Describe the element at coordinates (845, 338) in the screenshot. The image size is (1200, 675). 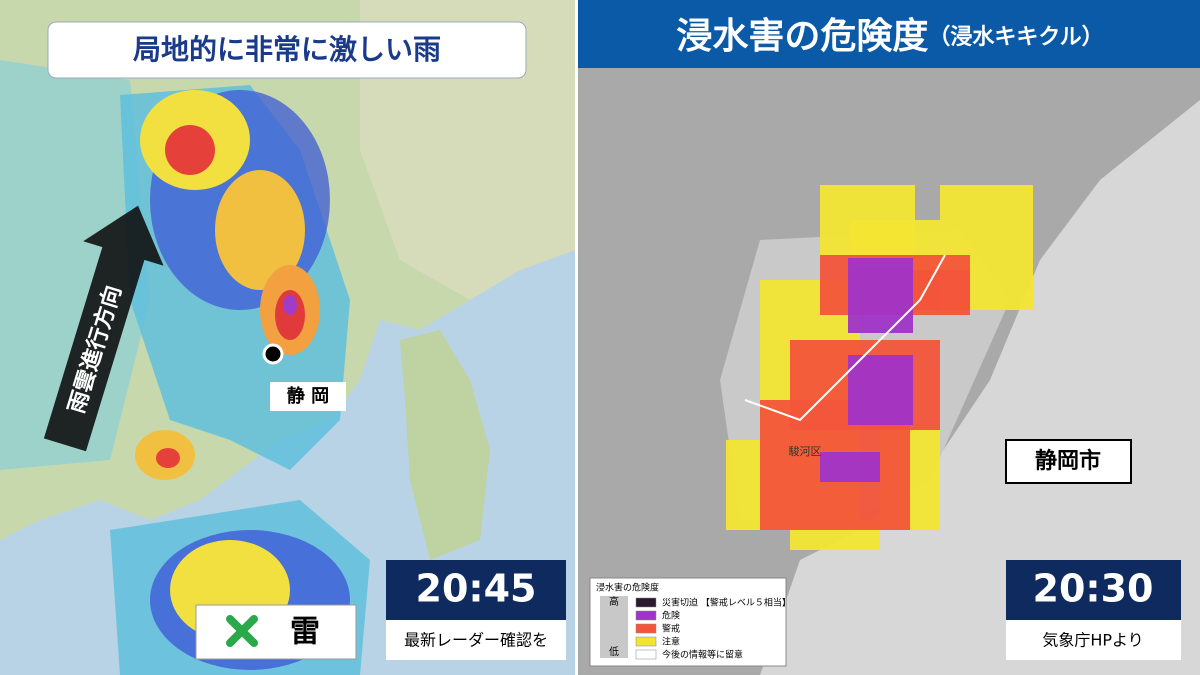
I see `river` at that location.